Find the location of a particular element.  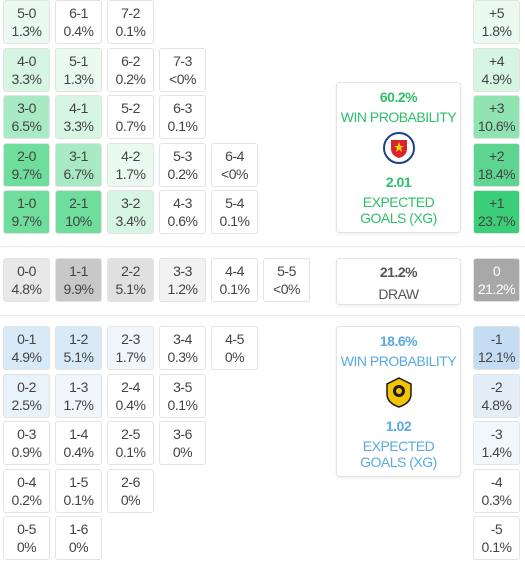

score: 1-3 is located at coordinates (78, 386).